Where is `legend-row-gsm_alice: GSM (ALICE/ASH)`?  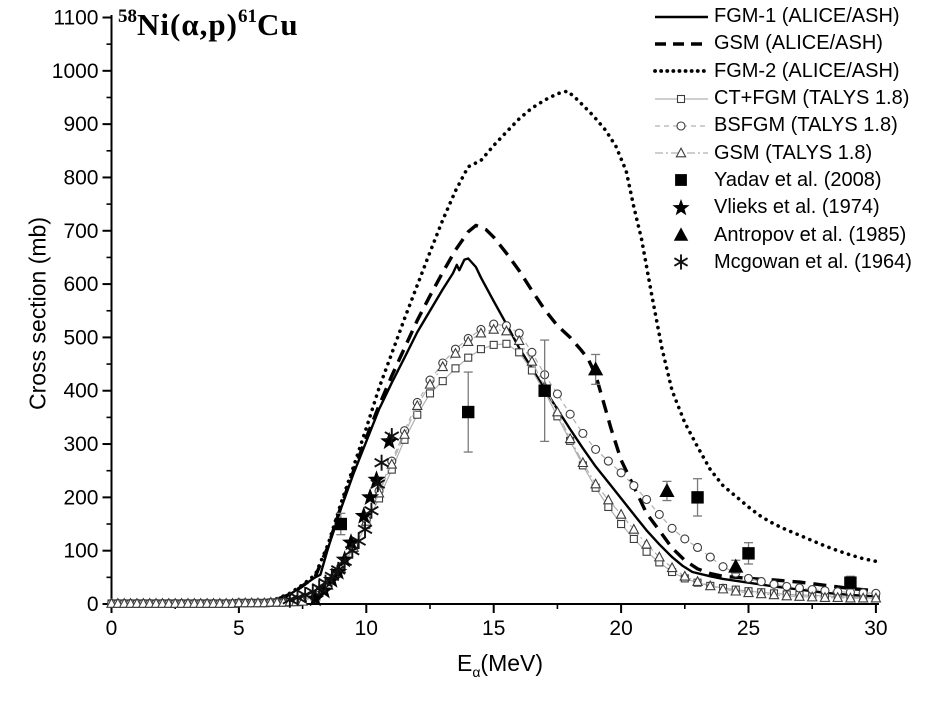 legend-row-gsm_alice: GSM (ALICE/ASH) is located at coordinates (782, 43).